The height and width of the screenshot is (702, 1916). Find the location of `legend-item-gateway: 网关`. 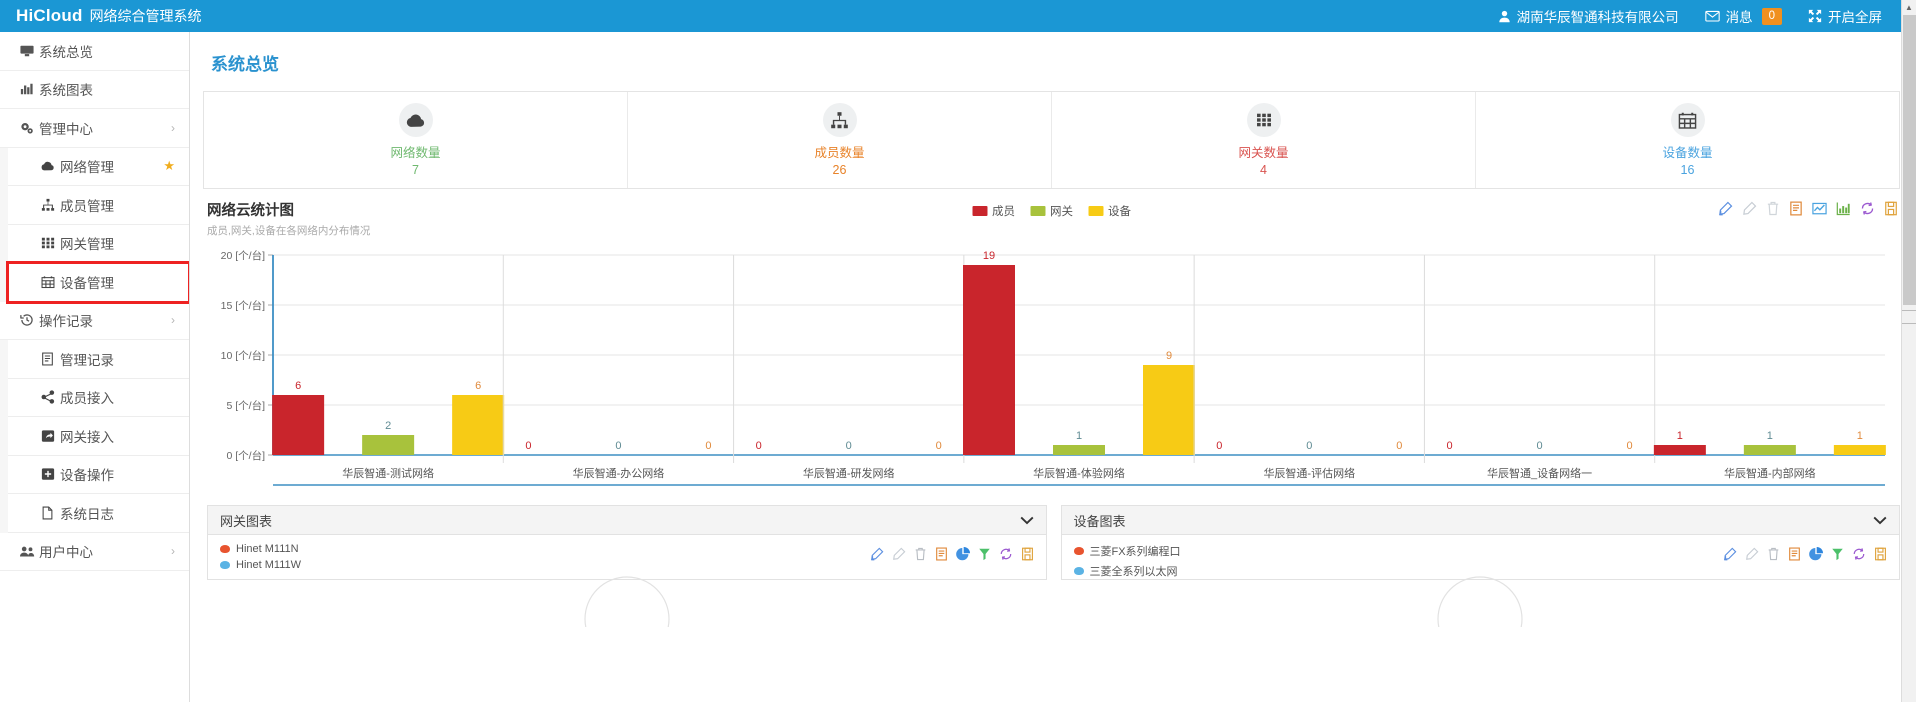

legend-item-gateway: 网关 is located at coordinates (1051, 211).